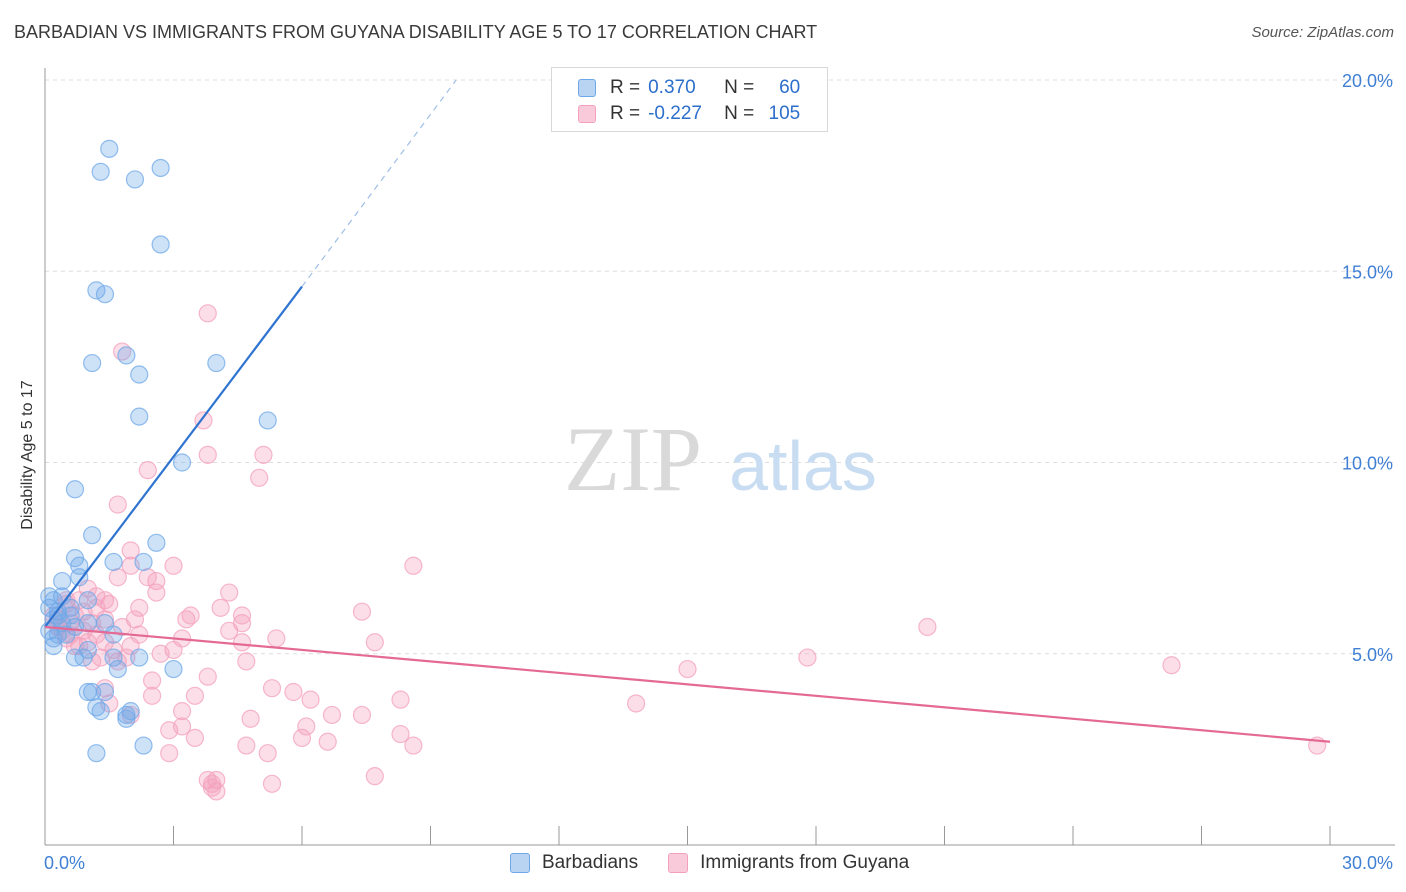  I want to click on stats-legend: R = 0.370 N = 60 R = -0.227 N = 105, so click(689, 99).